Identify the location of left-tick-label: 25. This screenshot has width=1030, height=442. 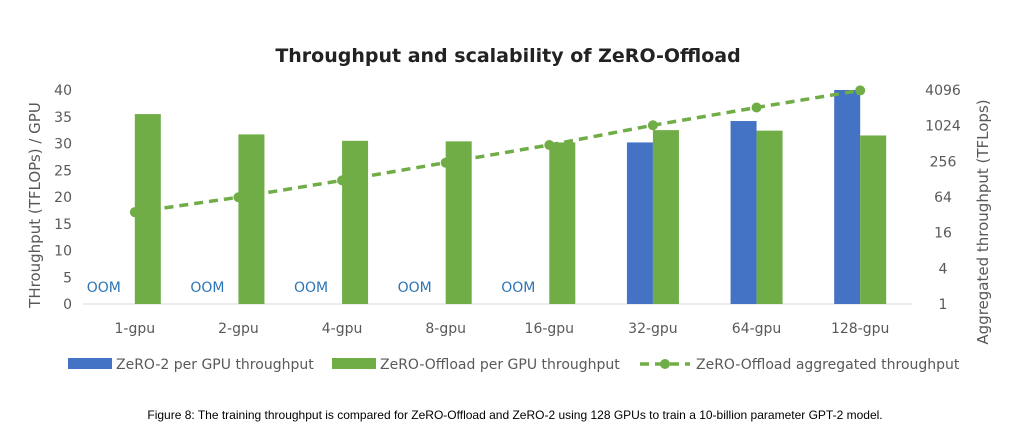
(63, 171).